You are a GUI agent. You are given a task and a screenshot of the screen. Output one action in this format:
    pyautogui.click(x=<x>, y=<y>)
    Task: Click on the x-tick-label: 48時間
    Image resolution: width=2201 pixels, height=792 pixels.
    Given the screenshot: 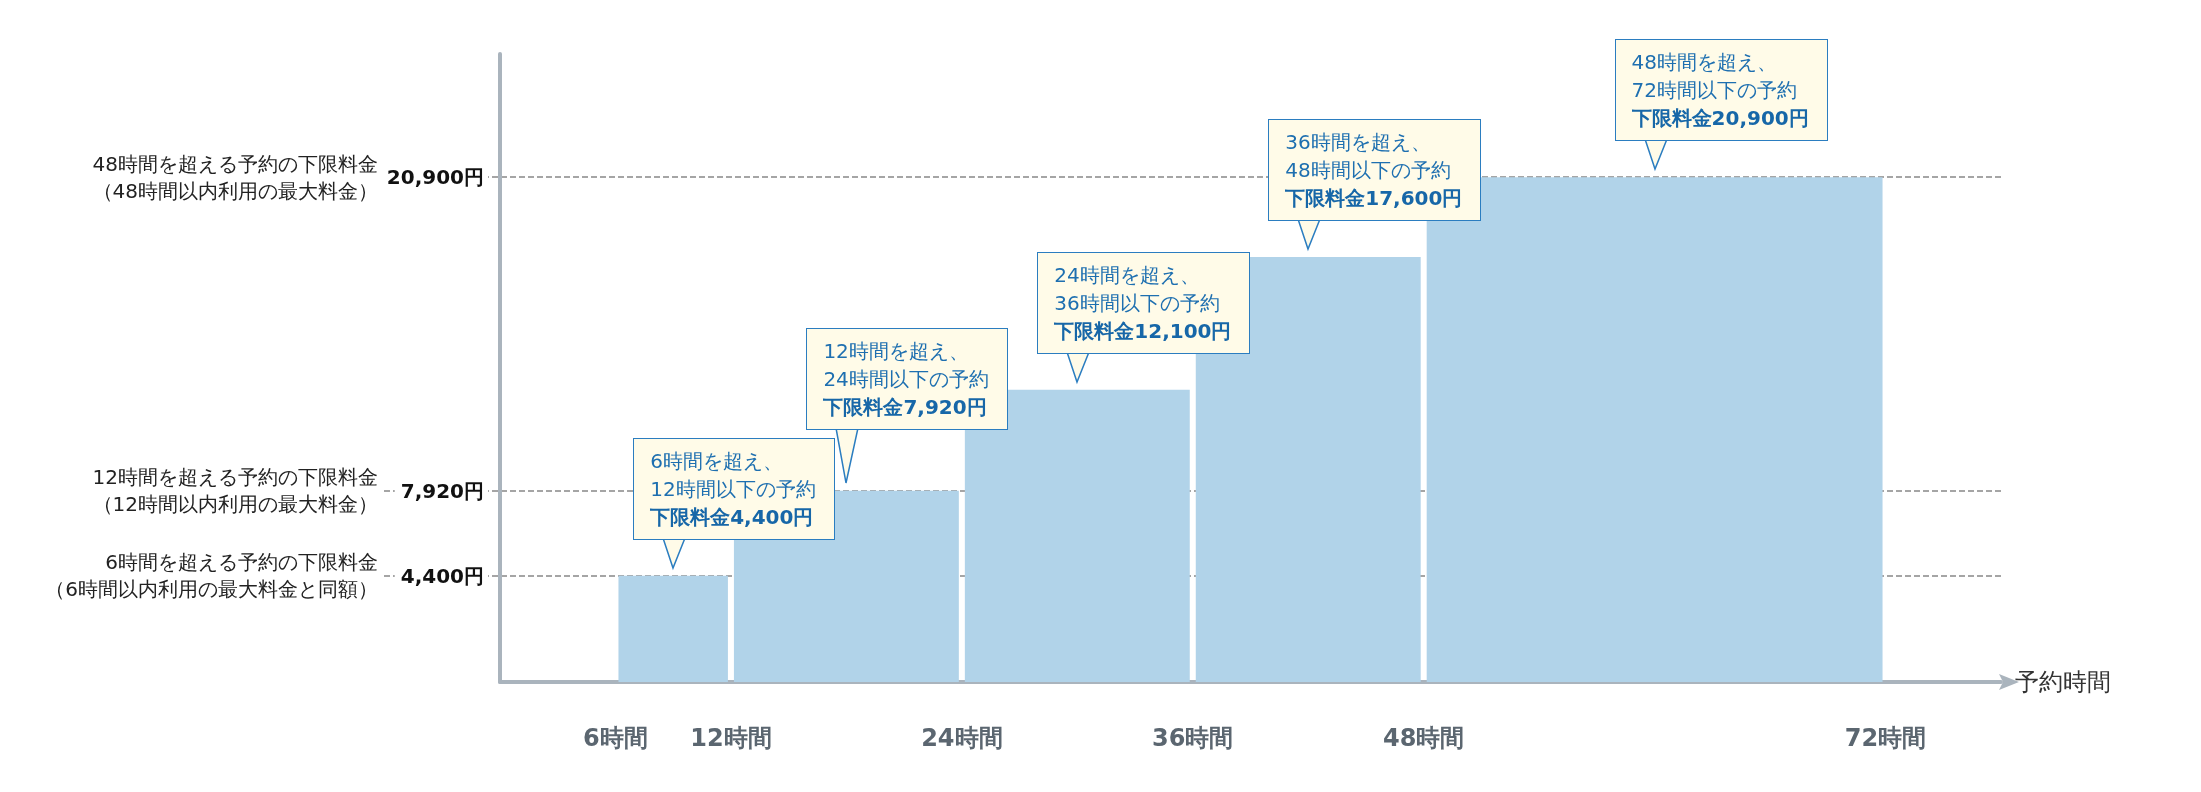 What is the action you would take?
    pyautogui.click(x=1423, y=738)
    